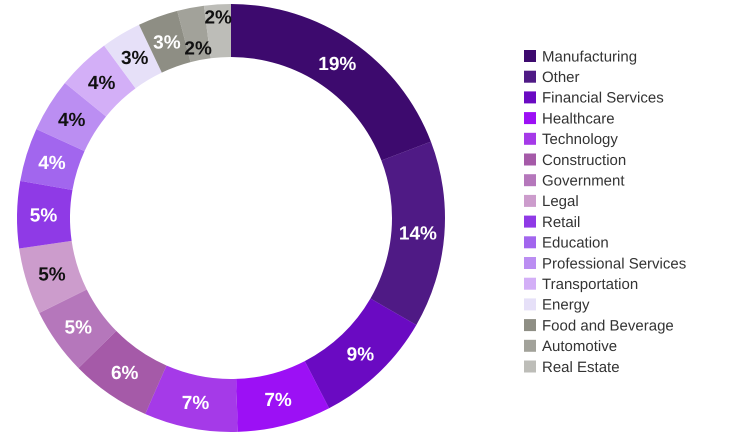 The image size is (740, 435). What do you see at coordinates (575, 243) in the screenshot?
I see `legend-label: Education` at bounding box center [575, 243].